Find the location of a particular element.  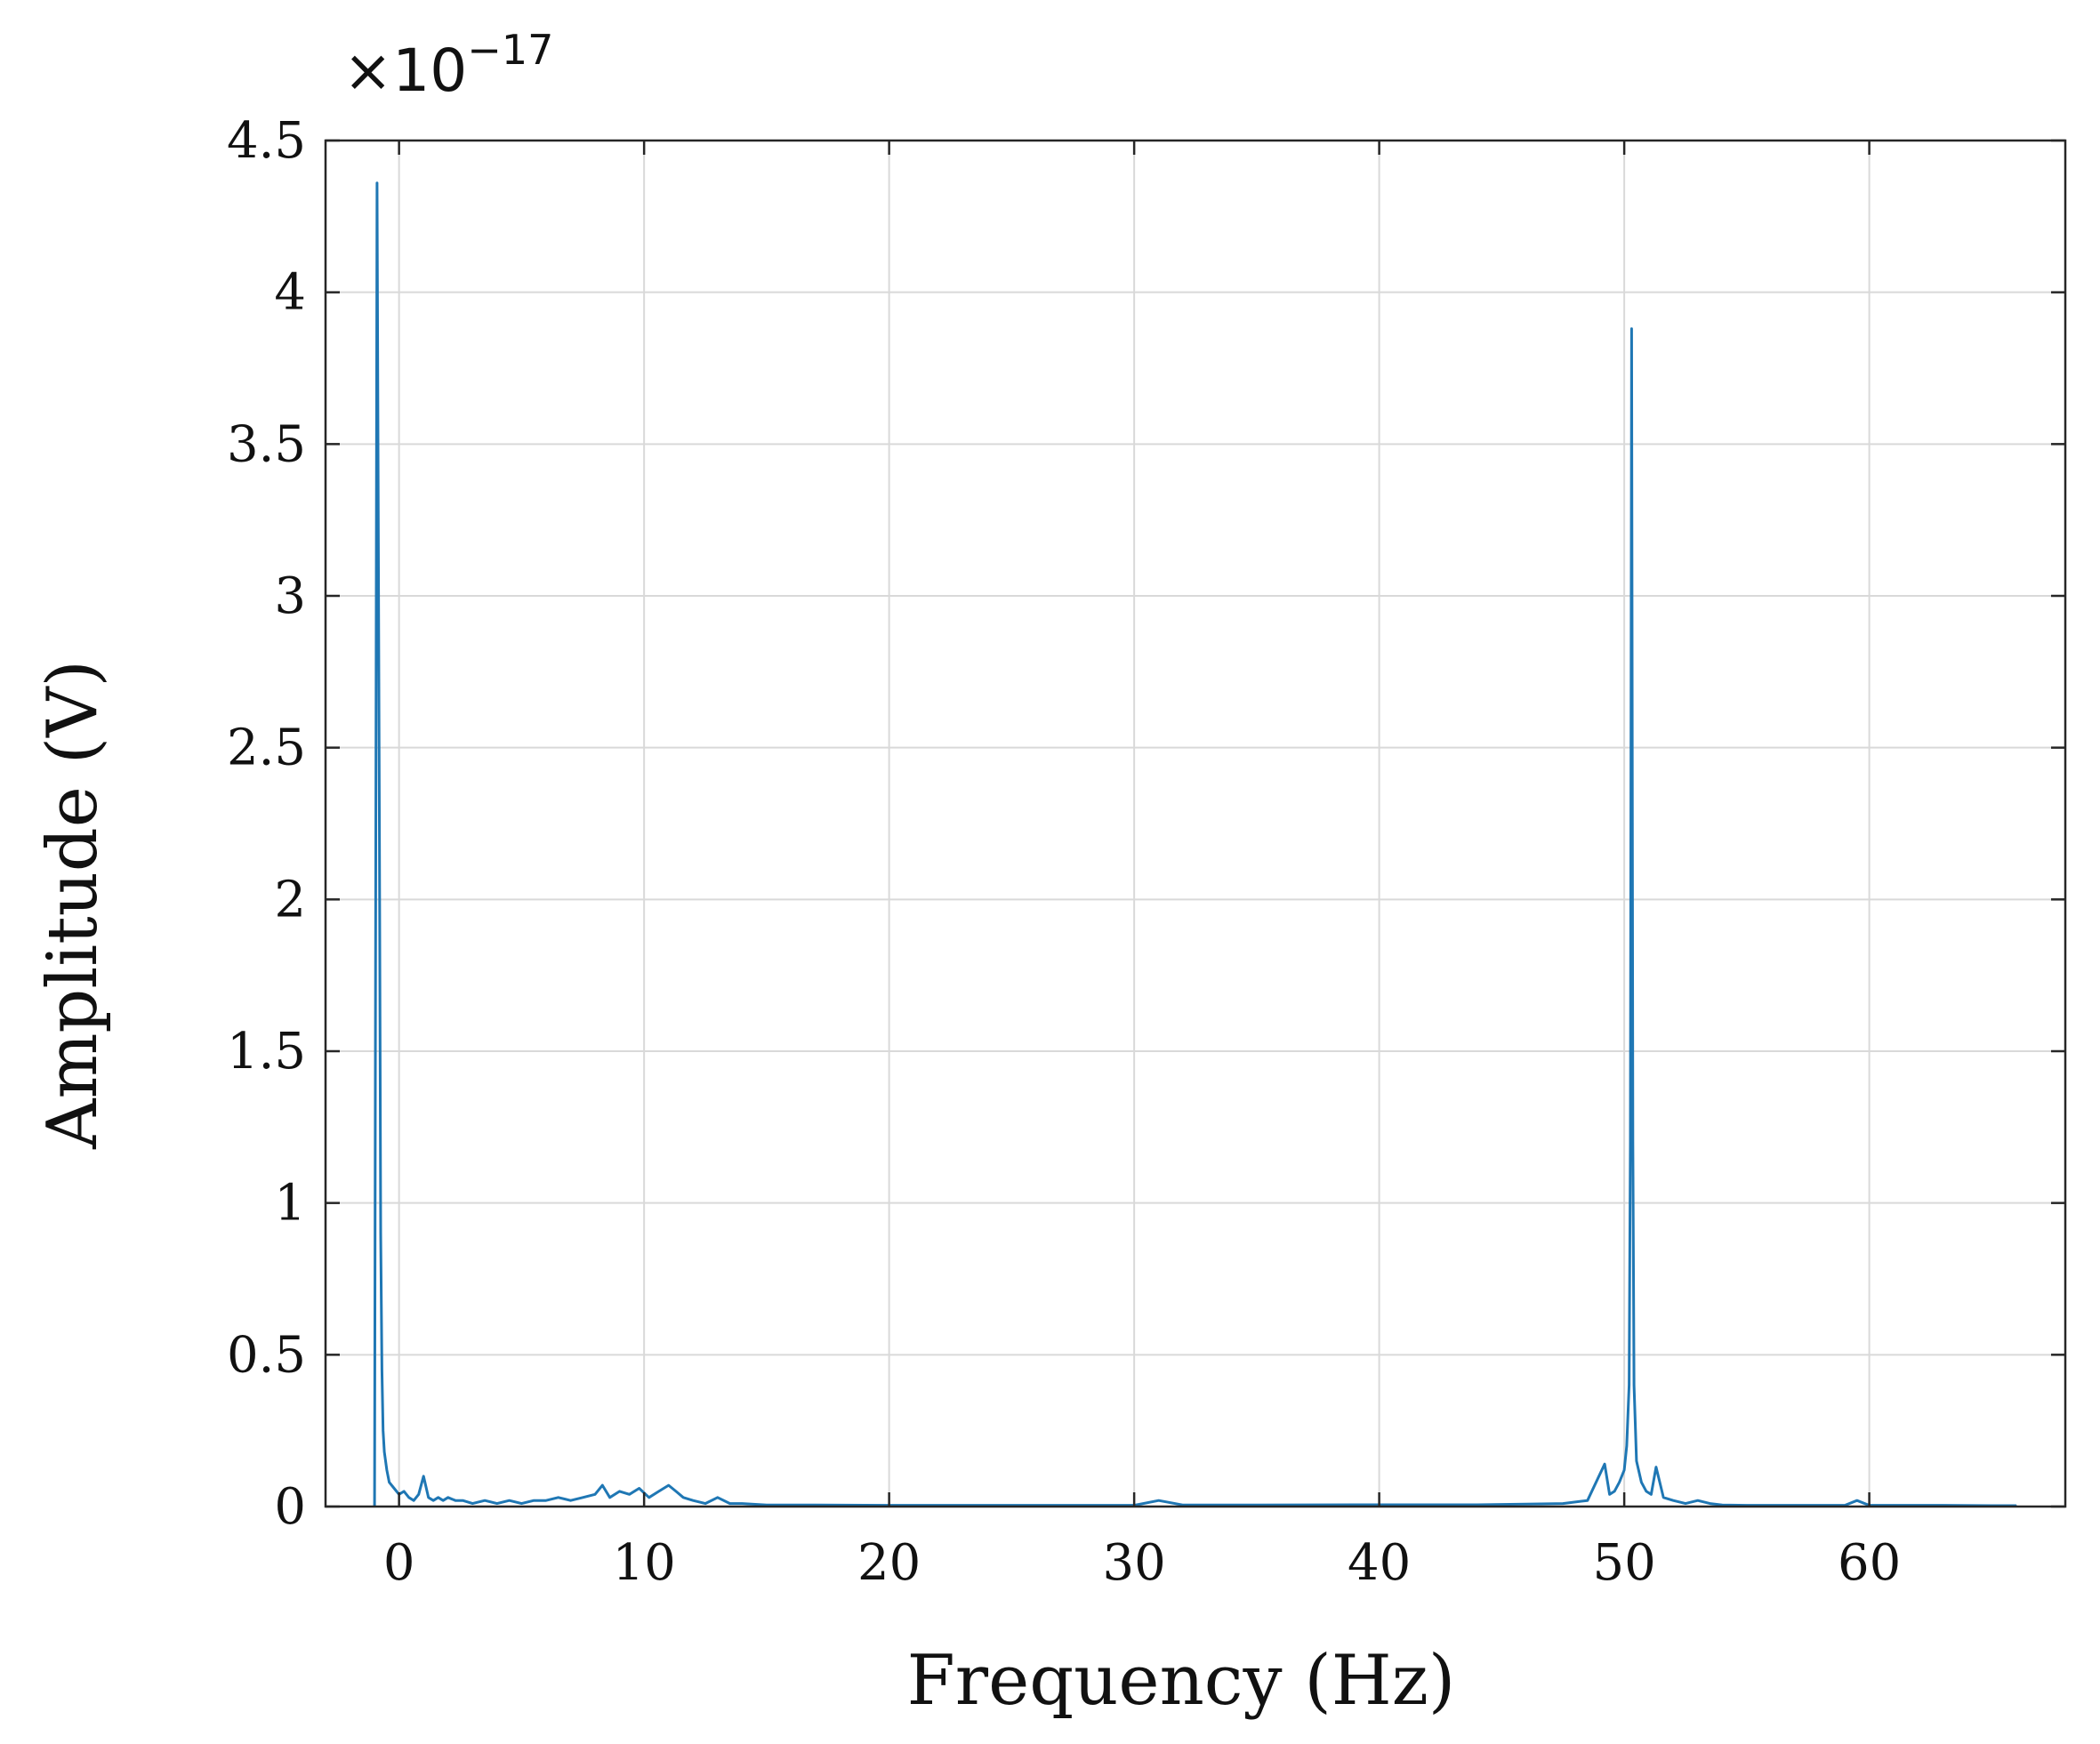

x-tick-label: 30 is located at coordinates (1133, 1563).